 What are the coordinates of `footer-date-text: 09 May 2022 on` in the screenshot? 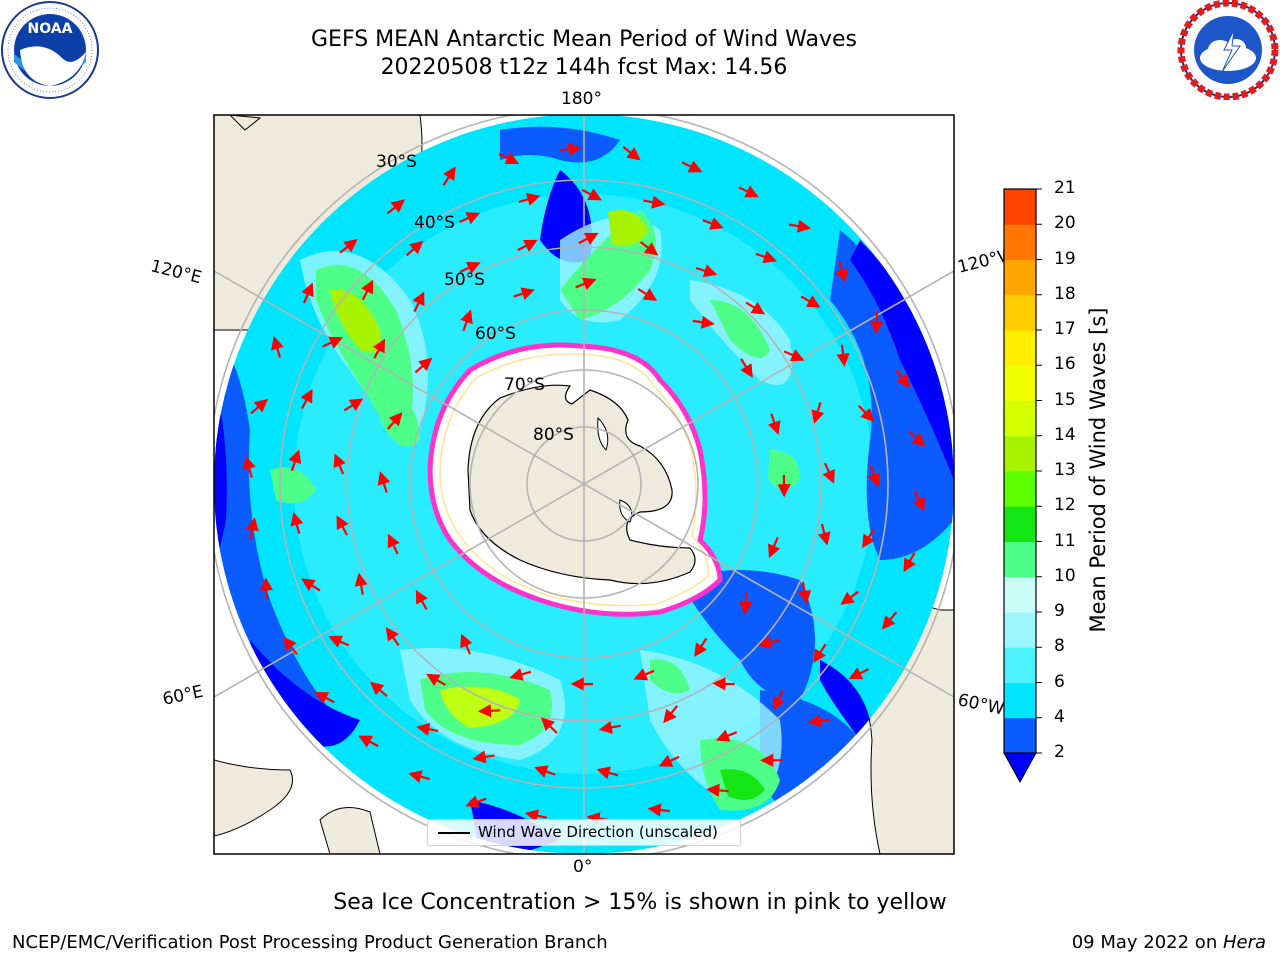 It's located at (1147, 942).